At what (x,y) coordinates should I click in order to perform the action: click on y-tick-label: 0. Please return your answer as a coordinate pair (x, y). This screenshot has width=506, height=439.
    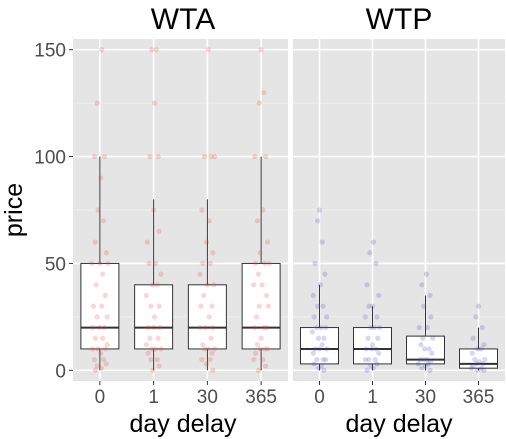
    Looking at the image, I should click on (60, 371).